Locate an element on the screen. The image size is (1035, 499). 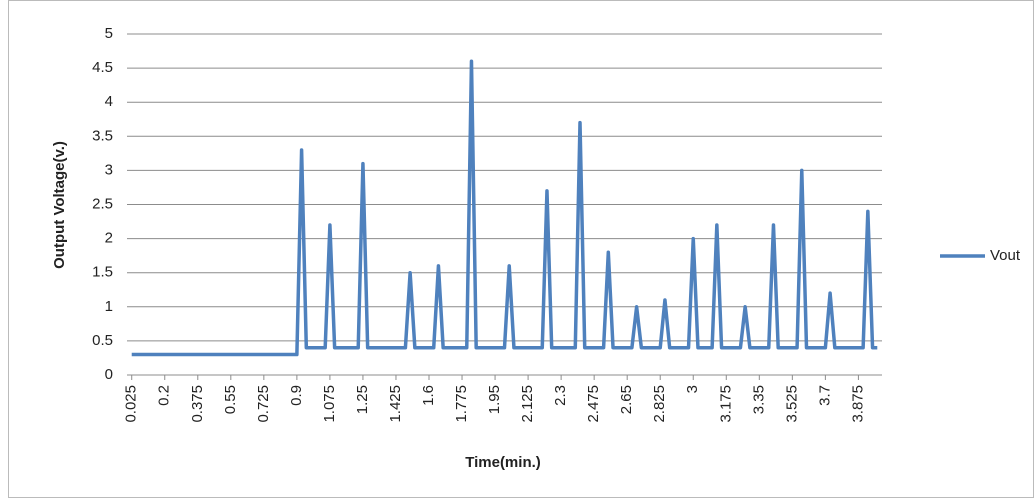
x-tick-label: 2.3 is located at coordinates (560, 395).